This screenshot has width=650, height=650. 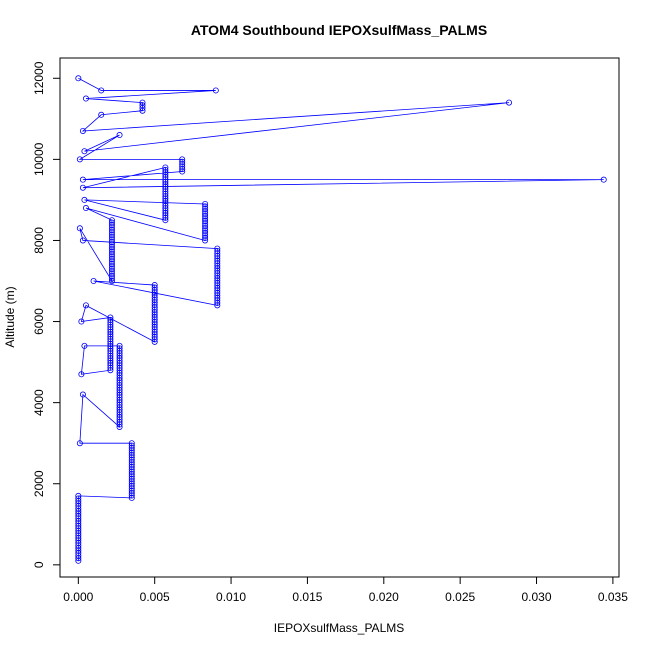 What do you see at coordinates (460, 597) in the screenshot?
I see `x-tick-label: 0.025` at bounding box center [460, 597].